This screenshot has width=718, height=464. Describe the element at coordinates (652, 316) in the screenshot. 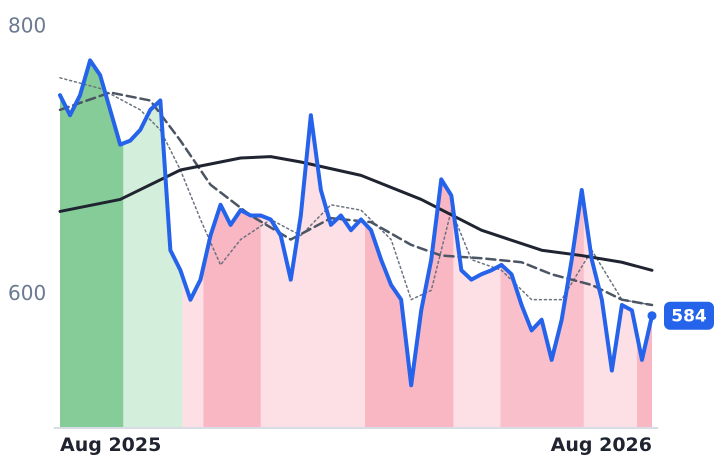

I see `last-point` at that location.